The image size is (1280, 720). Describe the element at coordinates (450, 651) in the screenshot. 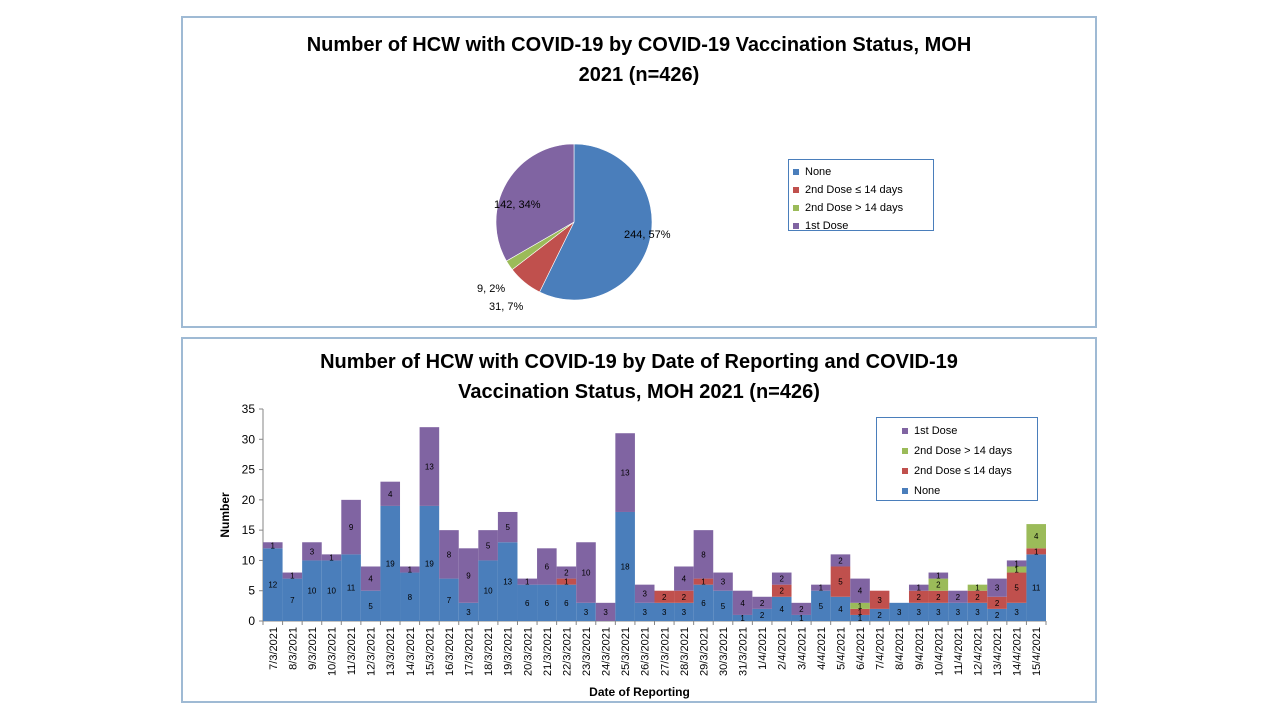

I see `x-tick-label: 16/3/2021` at that location.